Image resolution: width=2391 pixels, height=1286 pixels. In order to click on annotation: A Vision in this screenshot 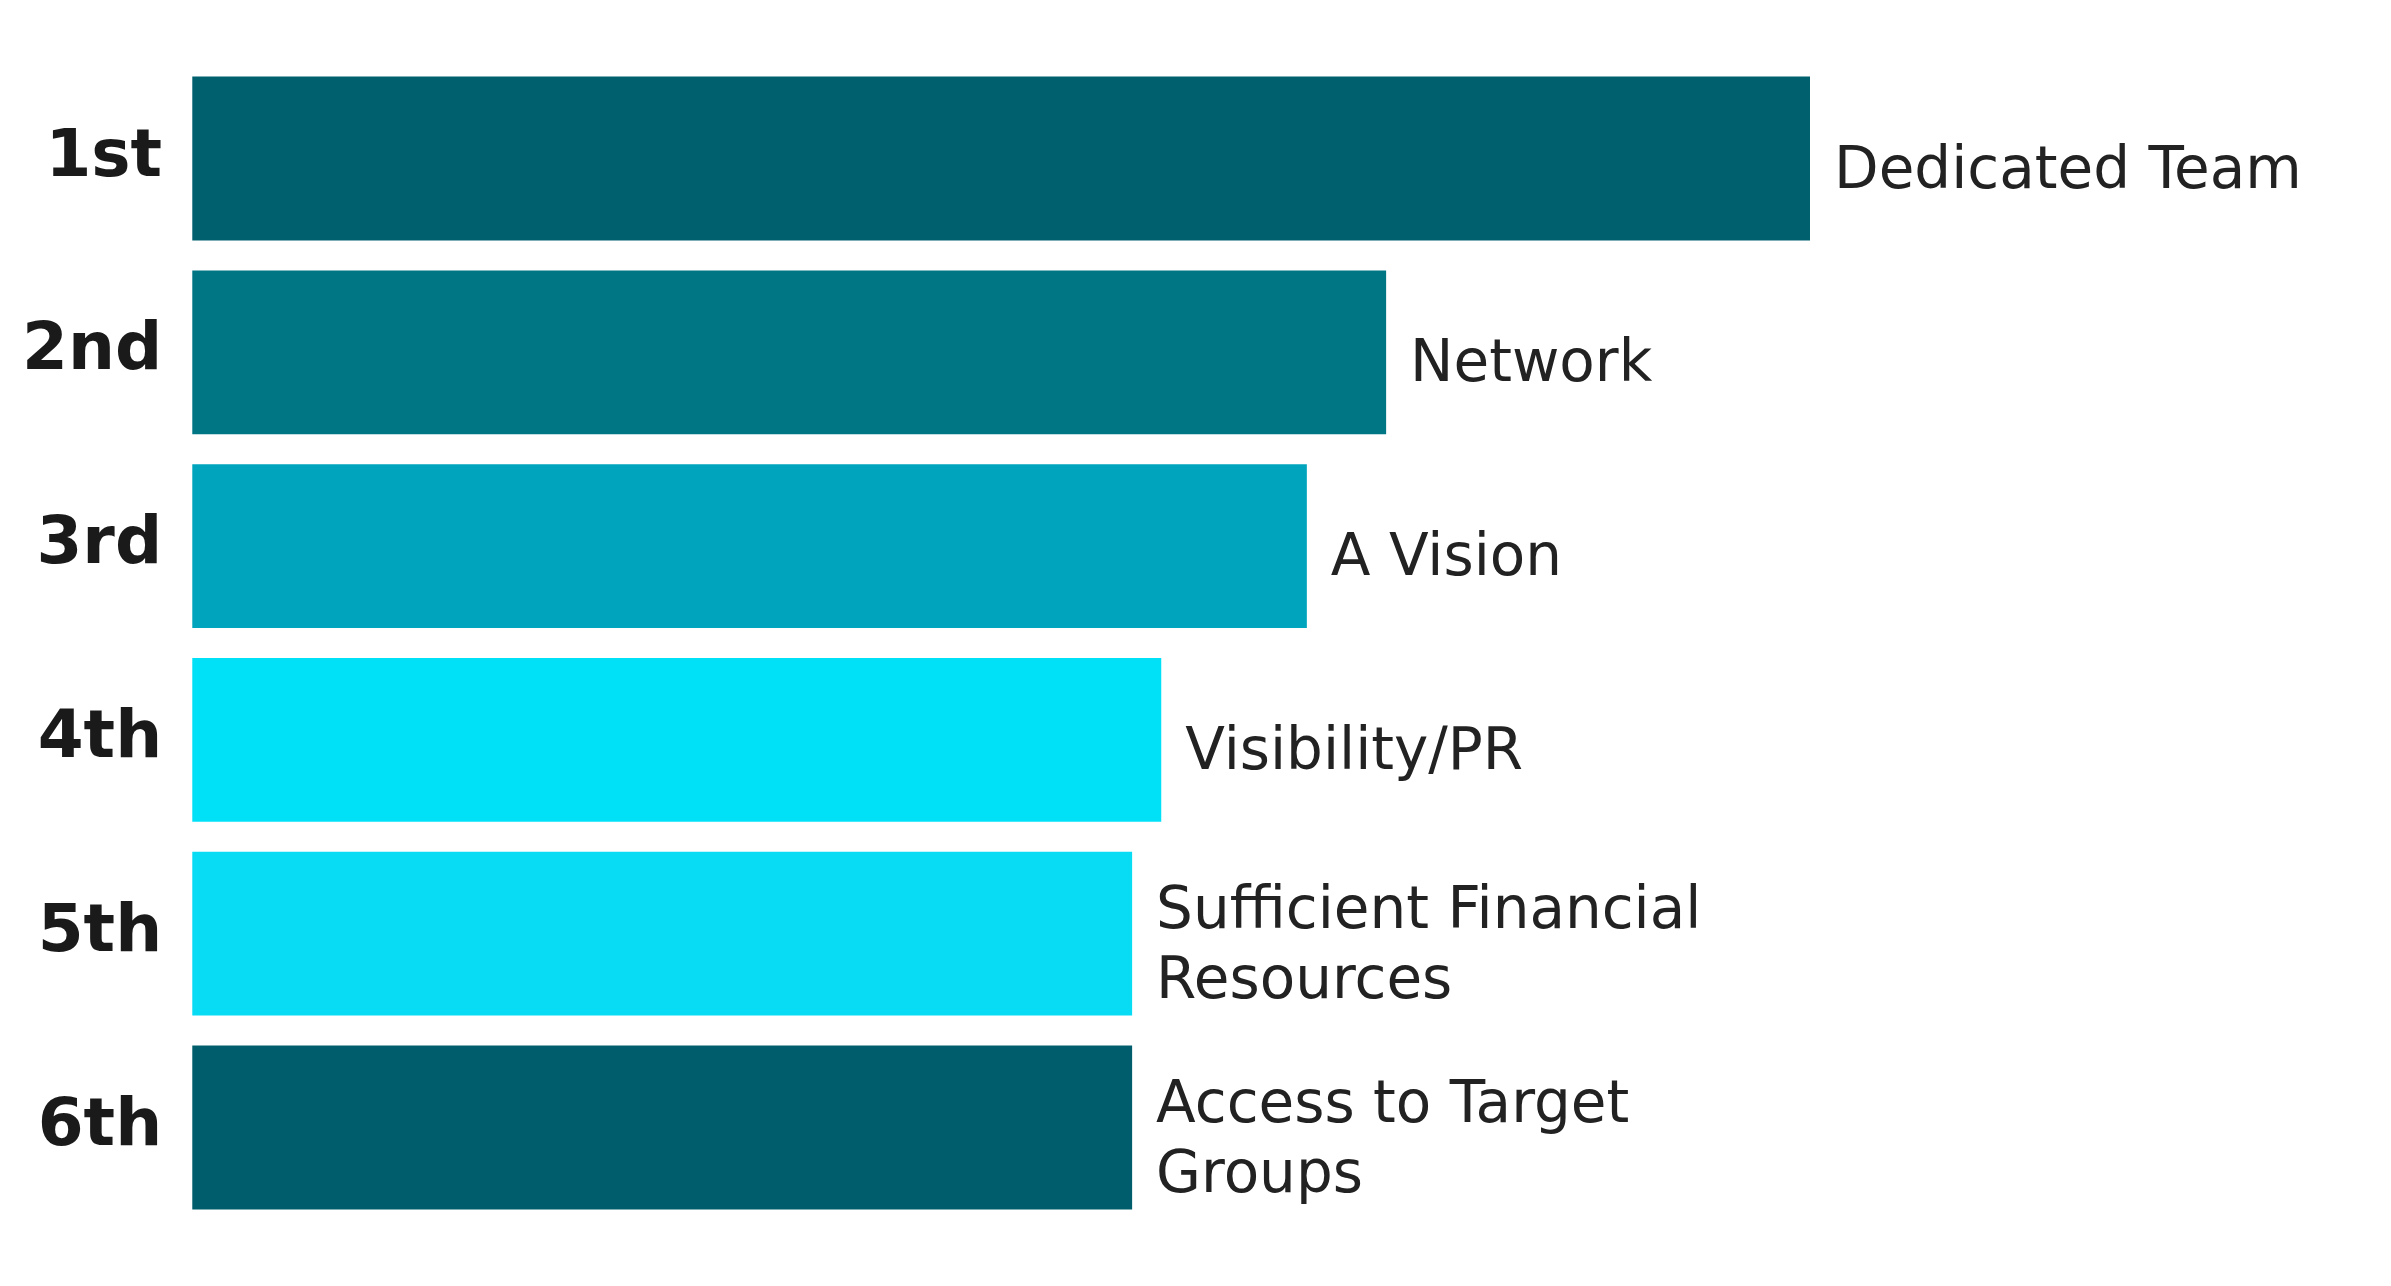, I will do `click(1446, 555)`.